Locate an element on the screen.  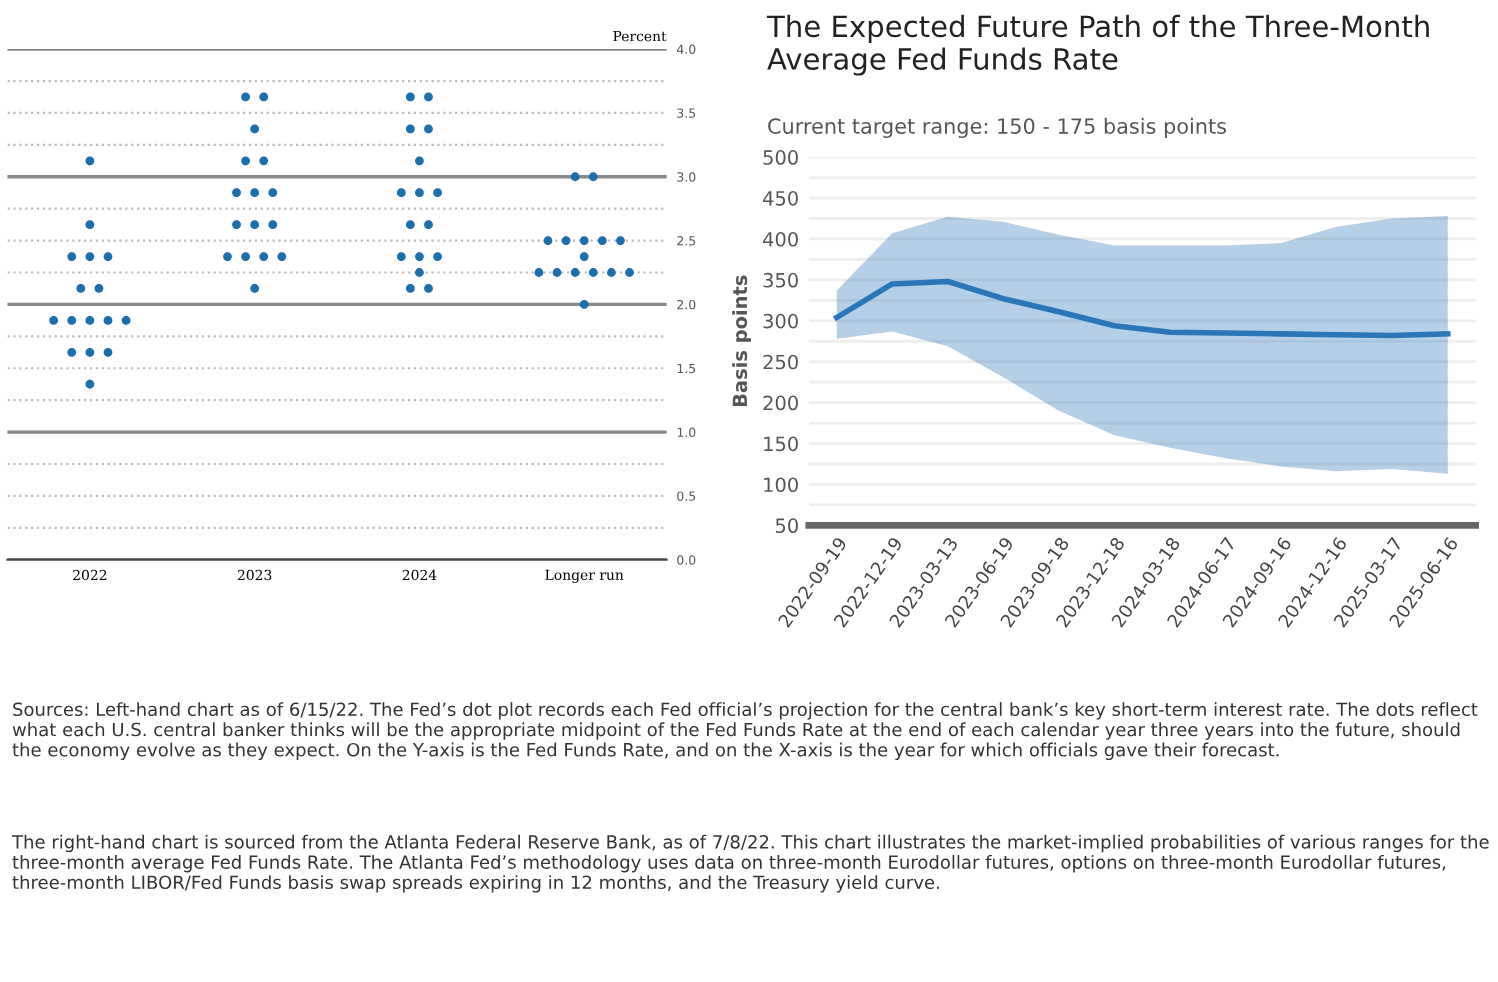
y-tick-label: 450 is located at coordinates (780, 198).